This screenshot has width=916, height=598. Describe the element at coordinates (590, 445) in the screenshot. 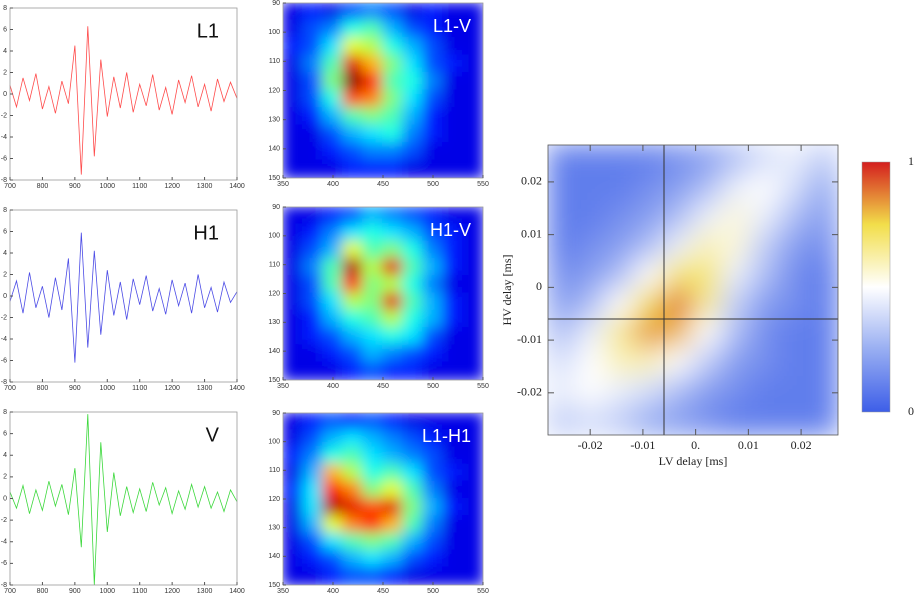

I see `x-tick-label: -0.02` at that location.